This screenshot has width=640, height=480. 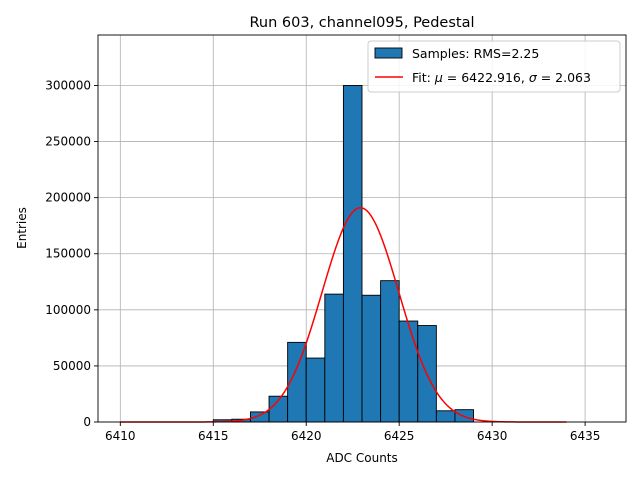 What do you see at coordinates (362, 458) in the screenshot?
I see `x-axis-label: ADC Counts` at bounding box center [362, 458].